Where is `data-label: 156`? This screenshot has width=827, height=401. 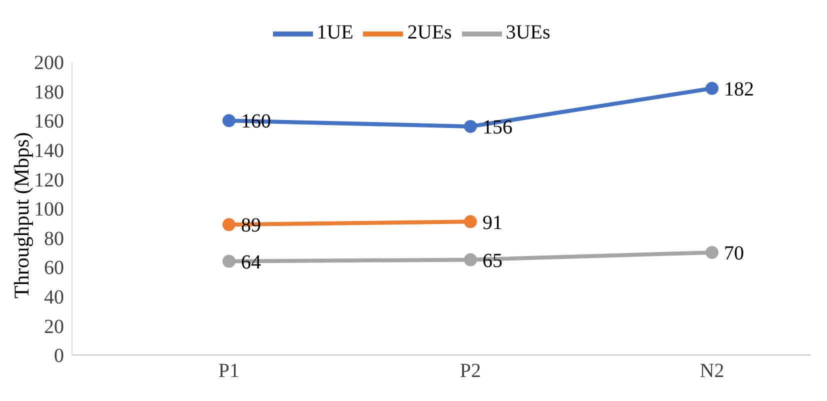
data-label: 156 is located at coordinates (497, 127).